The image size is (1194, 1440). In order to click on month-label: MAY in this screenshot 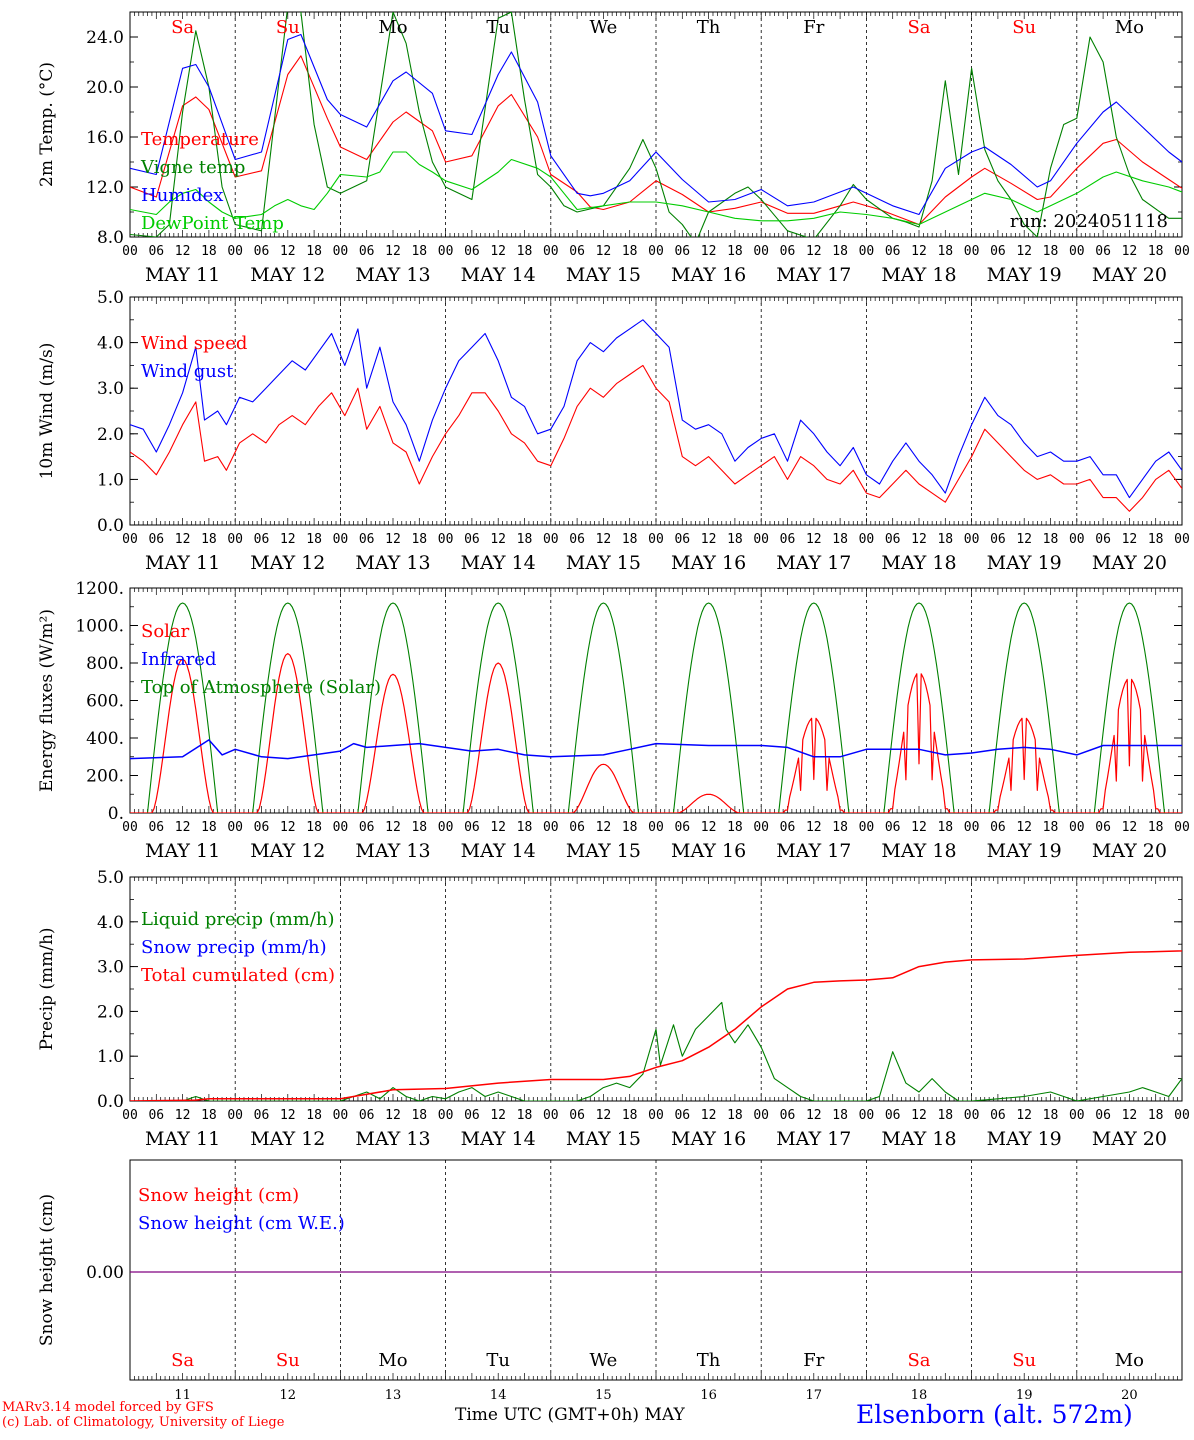, I will do `click(664, 1415)`.